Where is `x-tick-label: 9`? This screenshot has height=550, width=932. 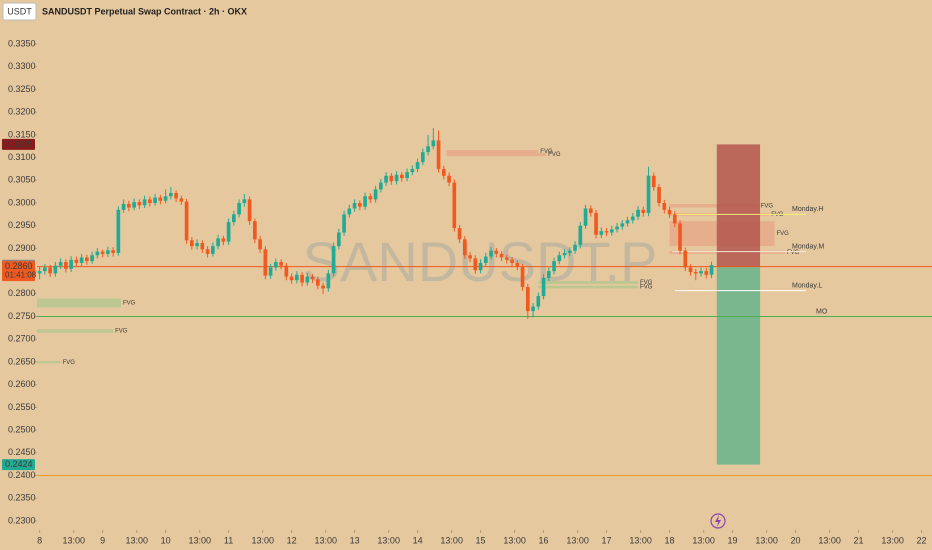 x-tick-label: 9 is located at coordinates (102, 540).